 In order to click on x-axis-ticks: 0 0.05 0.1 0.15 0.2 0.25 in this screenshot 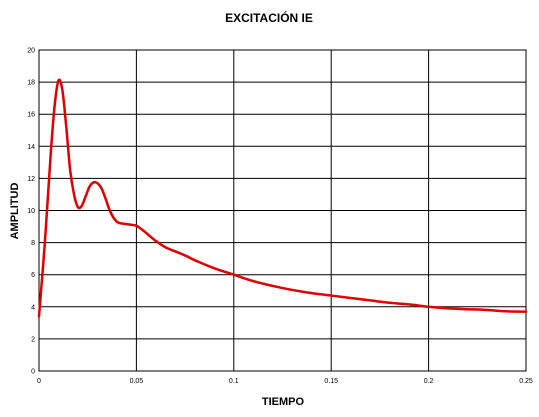, I will do `click(285, 381)`.